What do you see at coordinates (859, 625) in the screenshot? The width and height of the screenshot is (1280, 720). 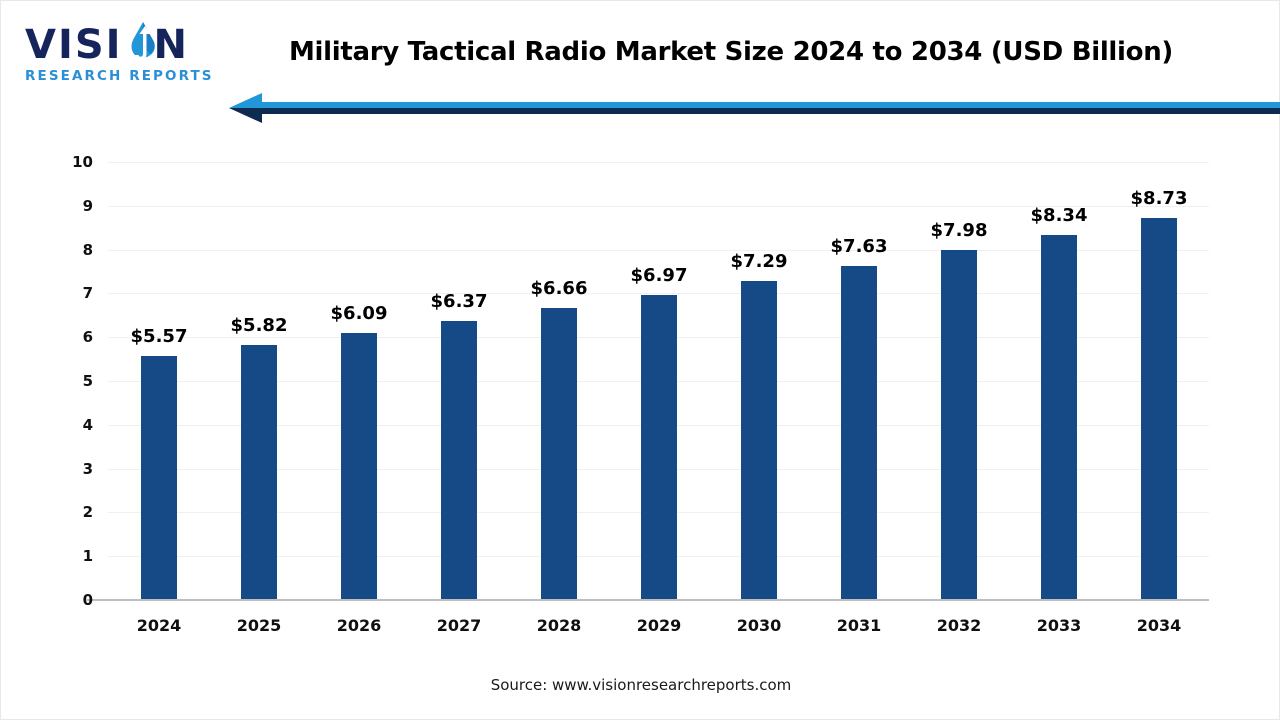 I see `x-axis-tick-label: 2031` at bounding box center [859, 625].